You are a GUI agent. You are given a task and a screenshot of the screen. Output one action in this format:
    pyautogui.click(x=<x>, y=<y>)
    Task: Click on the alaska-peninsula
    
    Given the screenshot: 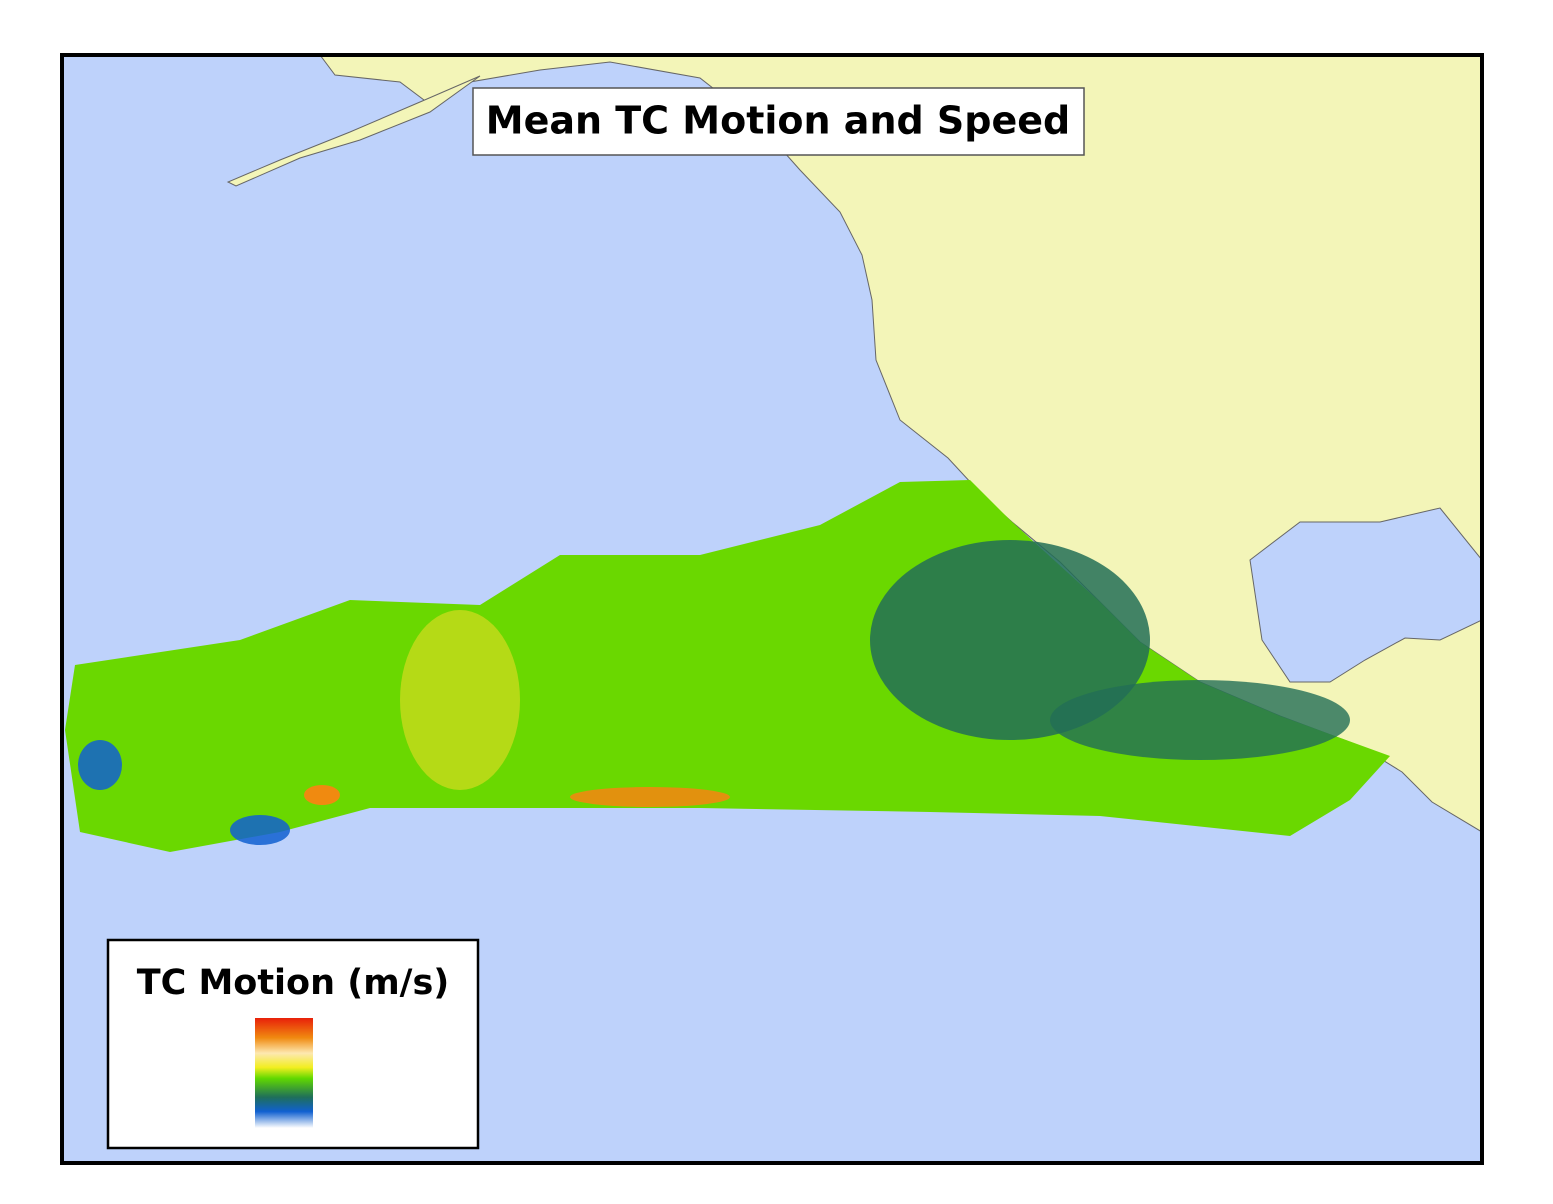 What is the action you would take?
    pyautogui.click(x=353, y=131)
    